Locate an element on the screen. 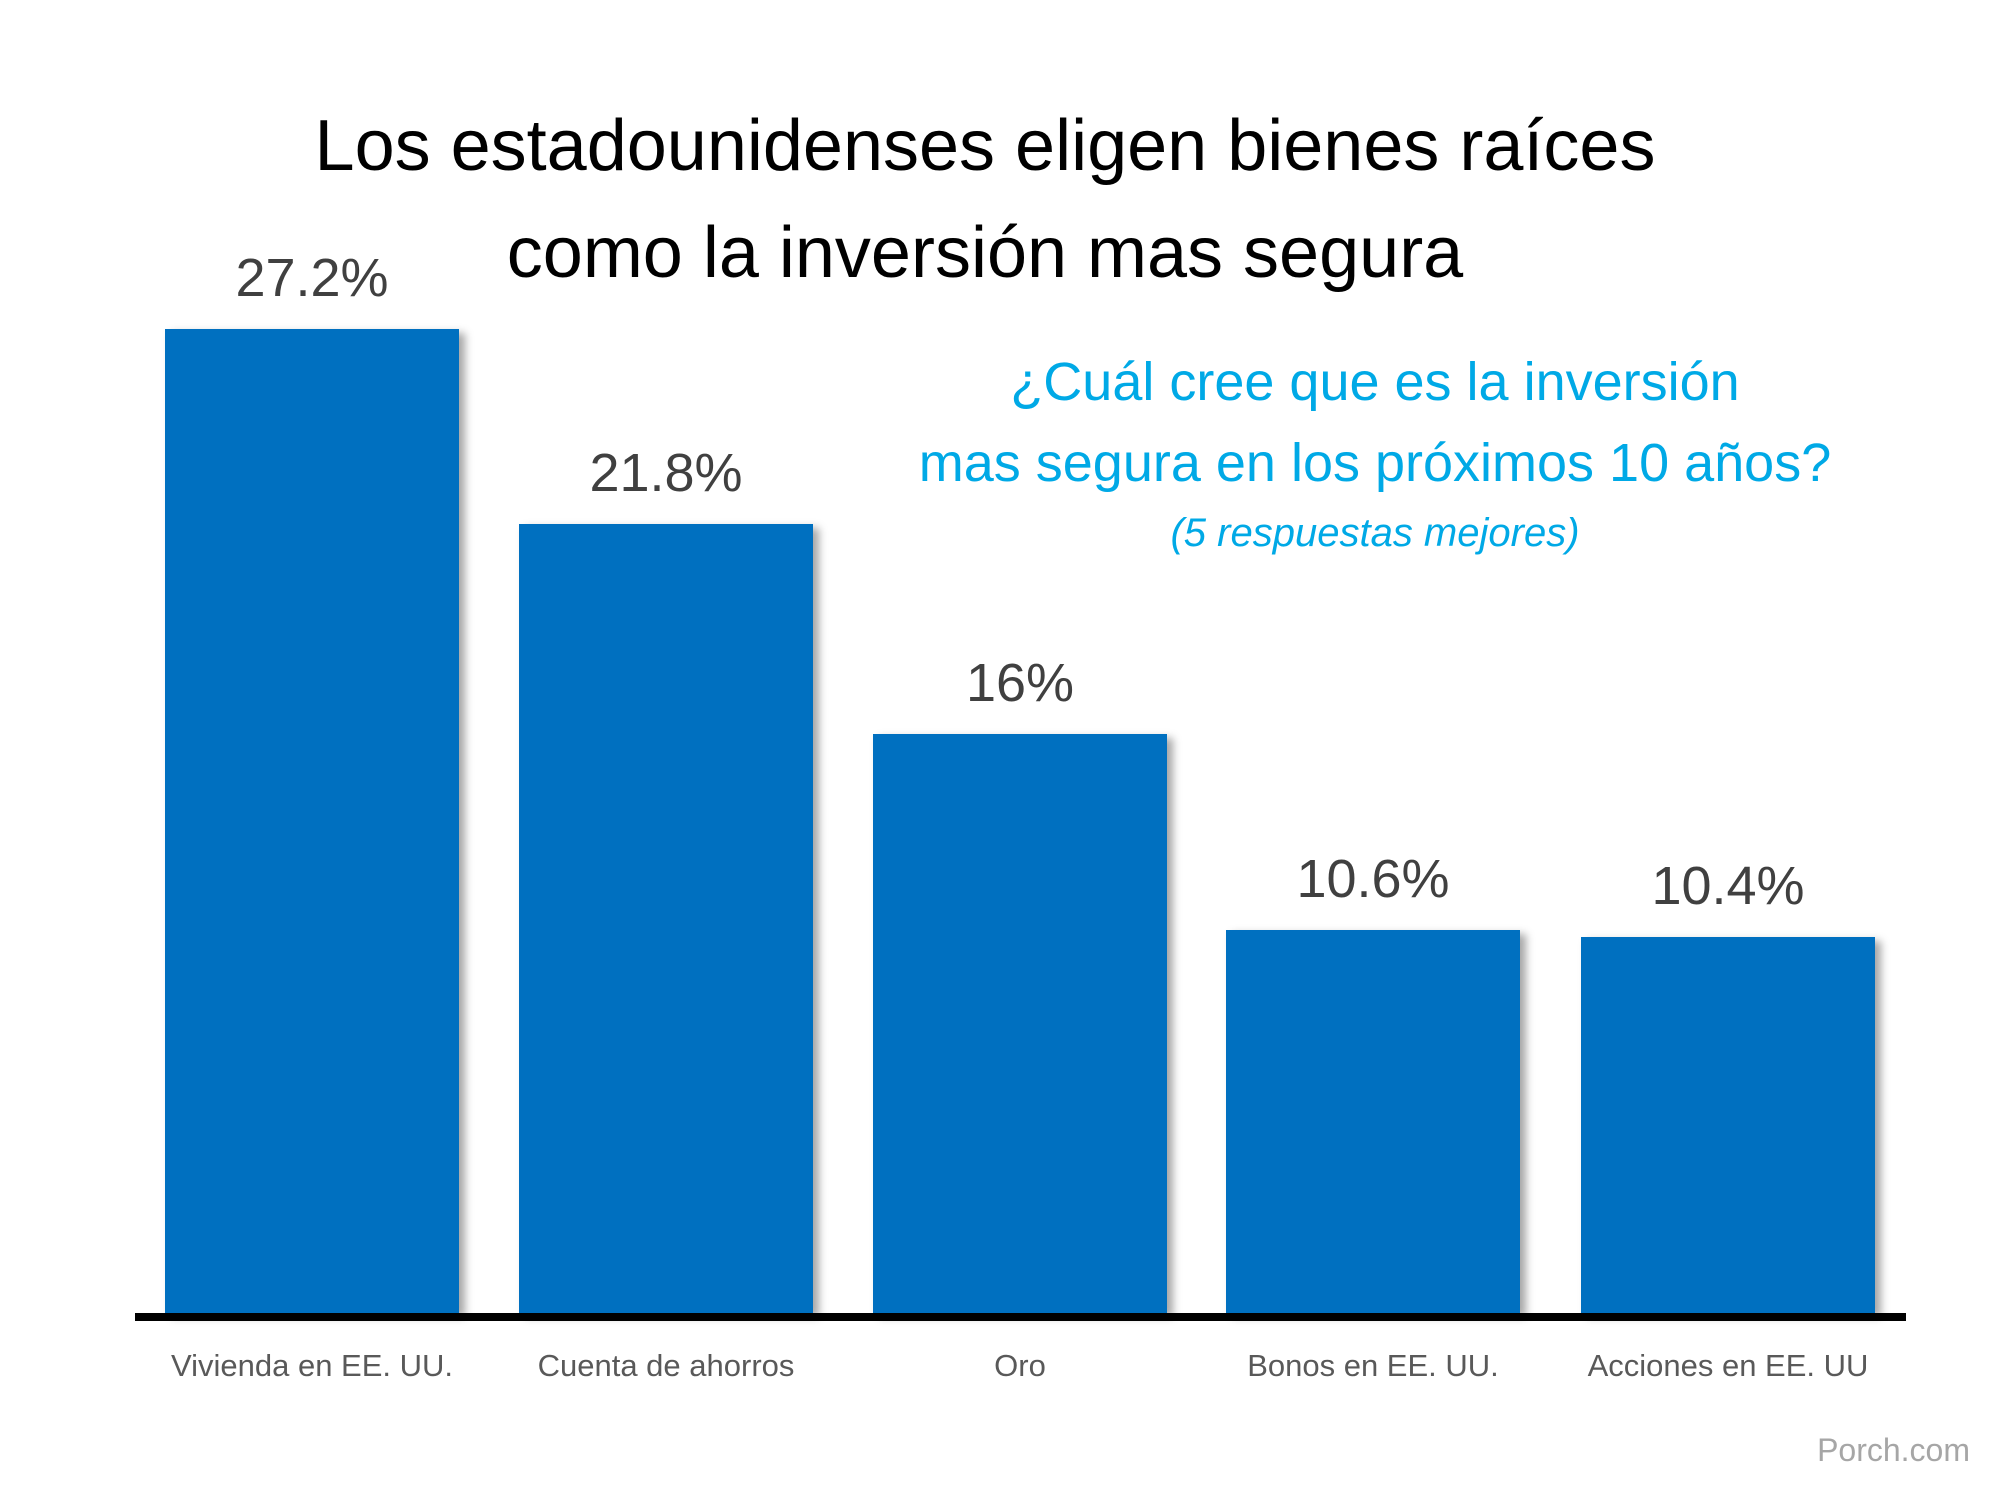  category-label: Cuenta de ahorros is located at coordinates (666, 1365).